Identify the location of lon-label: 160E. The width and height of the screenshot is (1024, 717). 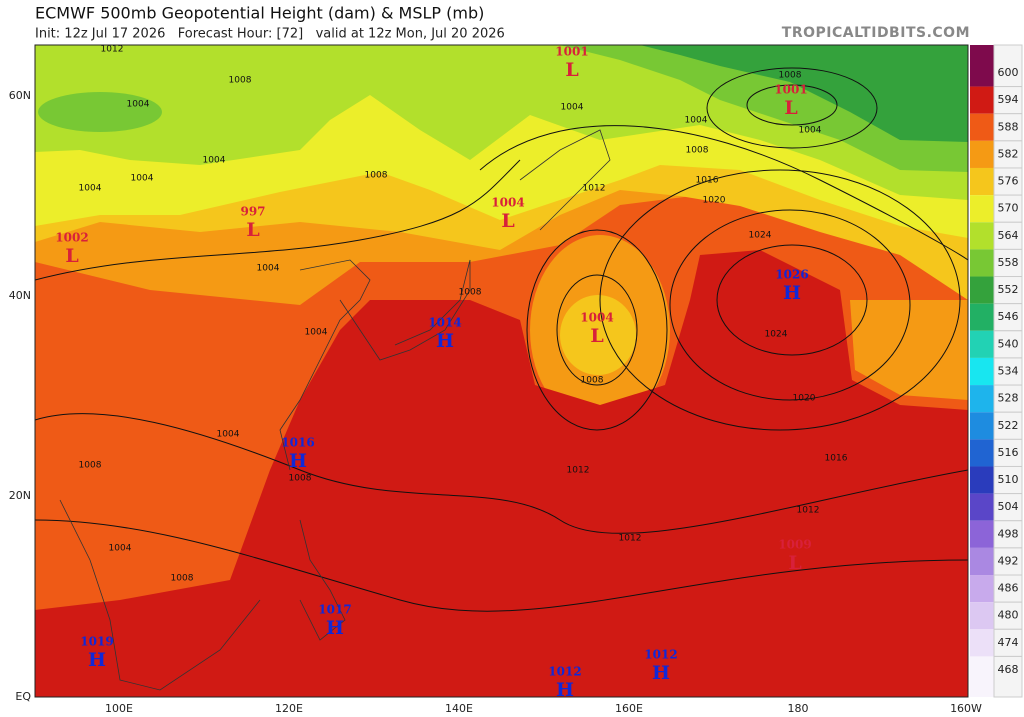
(629, 708).